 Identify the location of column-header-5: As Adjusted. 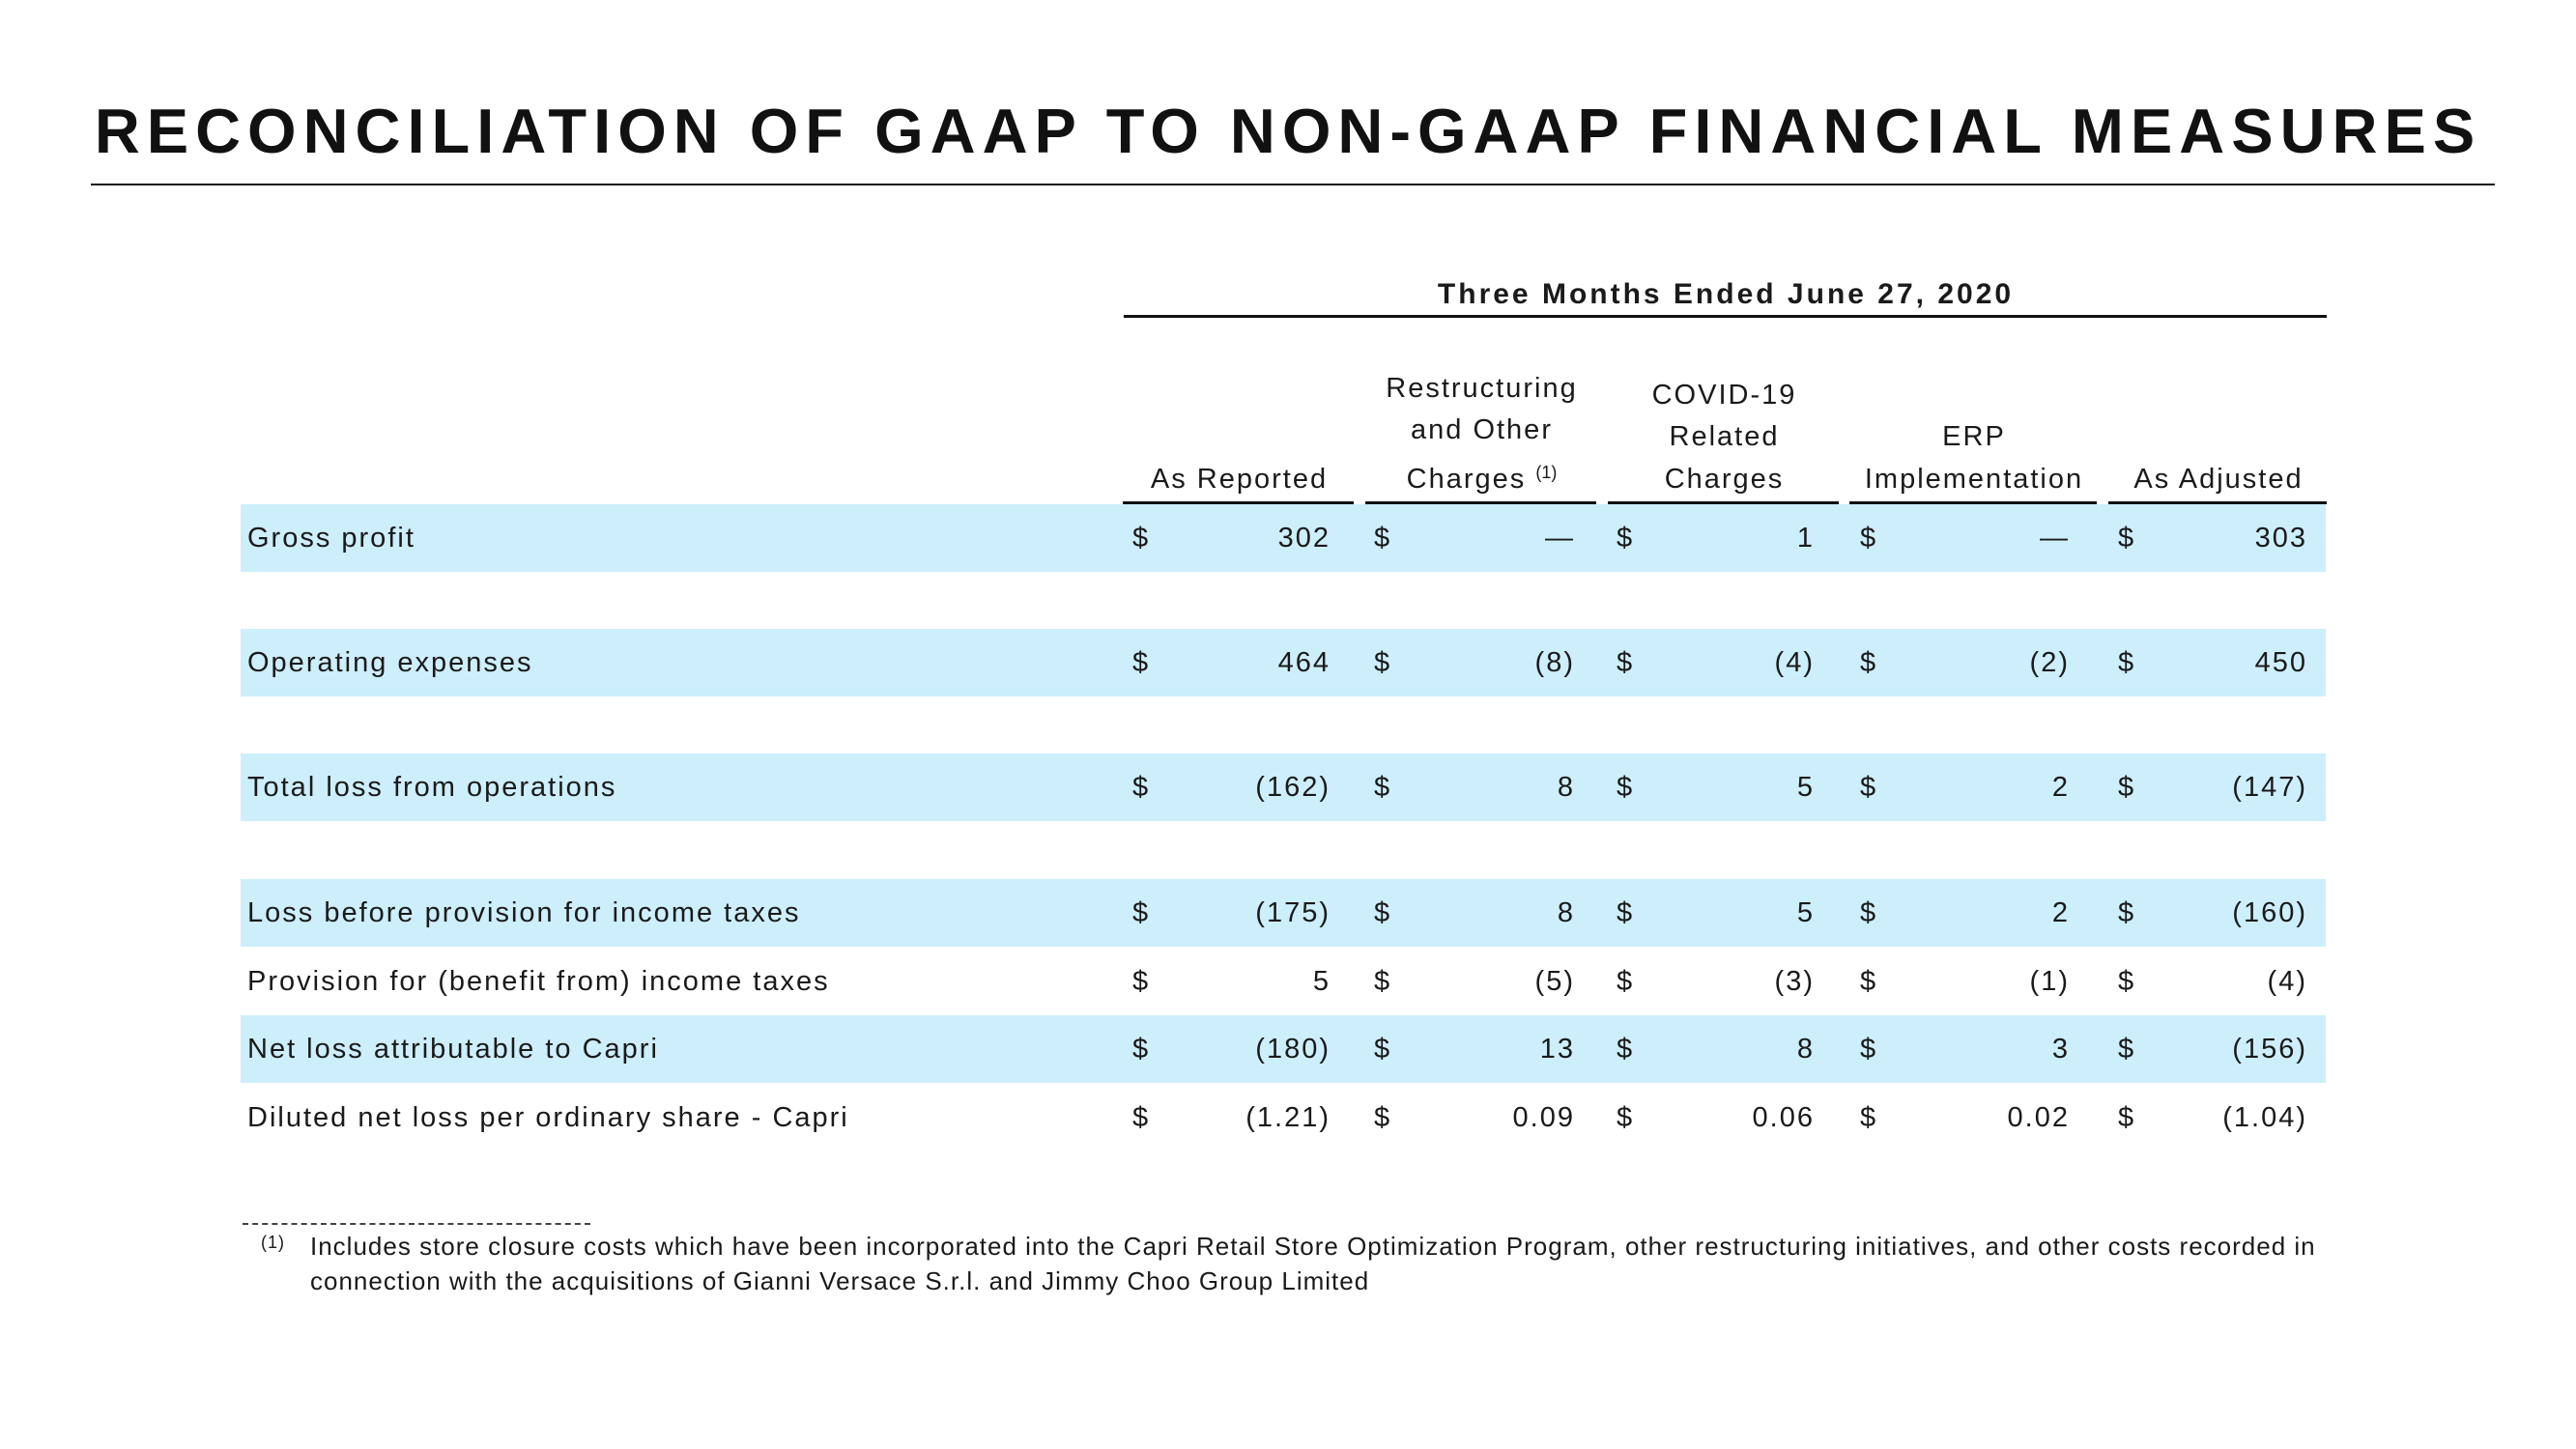
(2219, 438).